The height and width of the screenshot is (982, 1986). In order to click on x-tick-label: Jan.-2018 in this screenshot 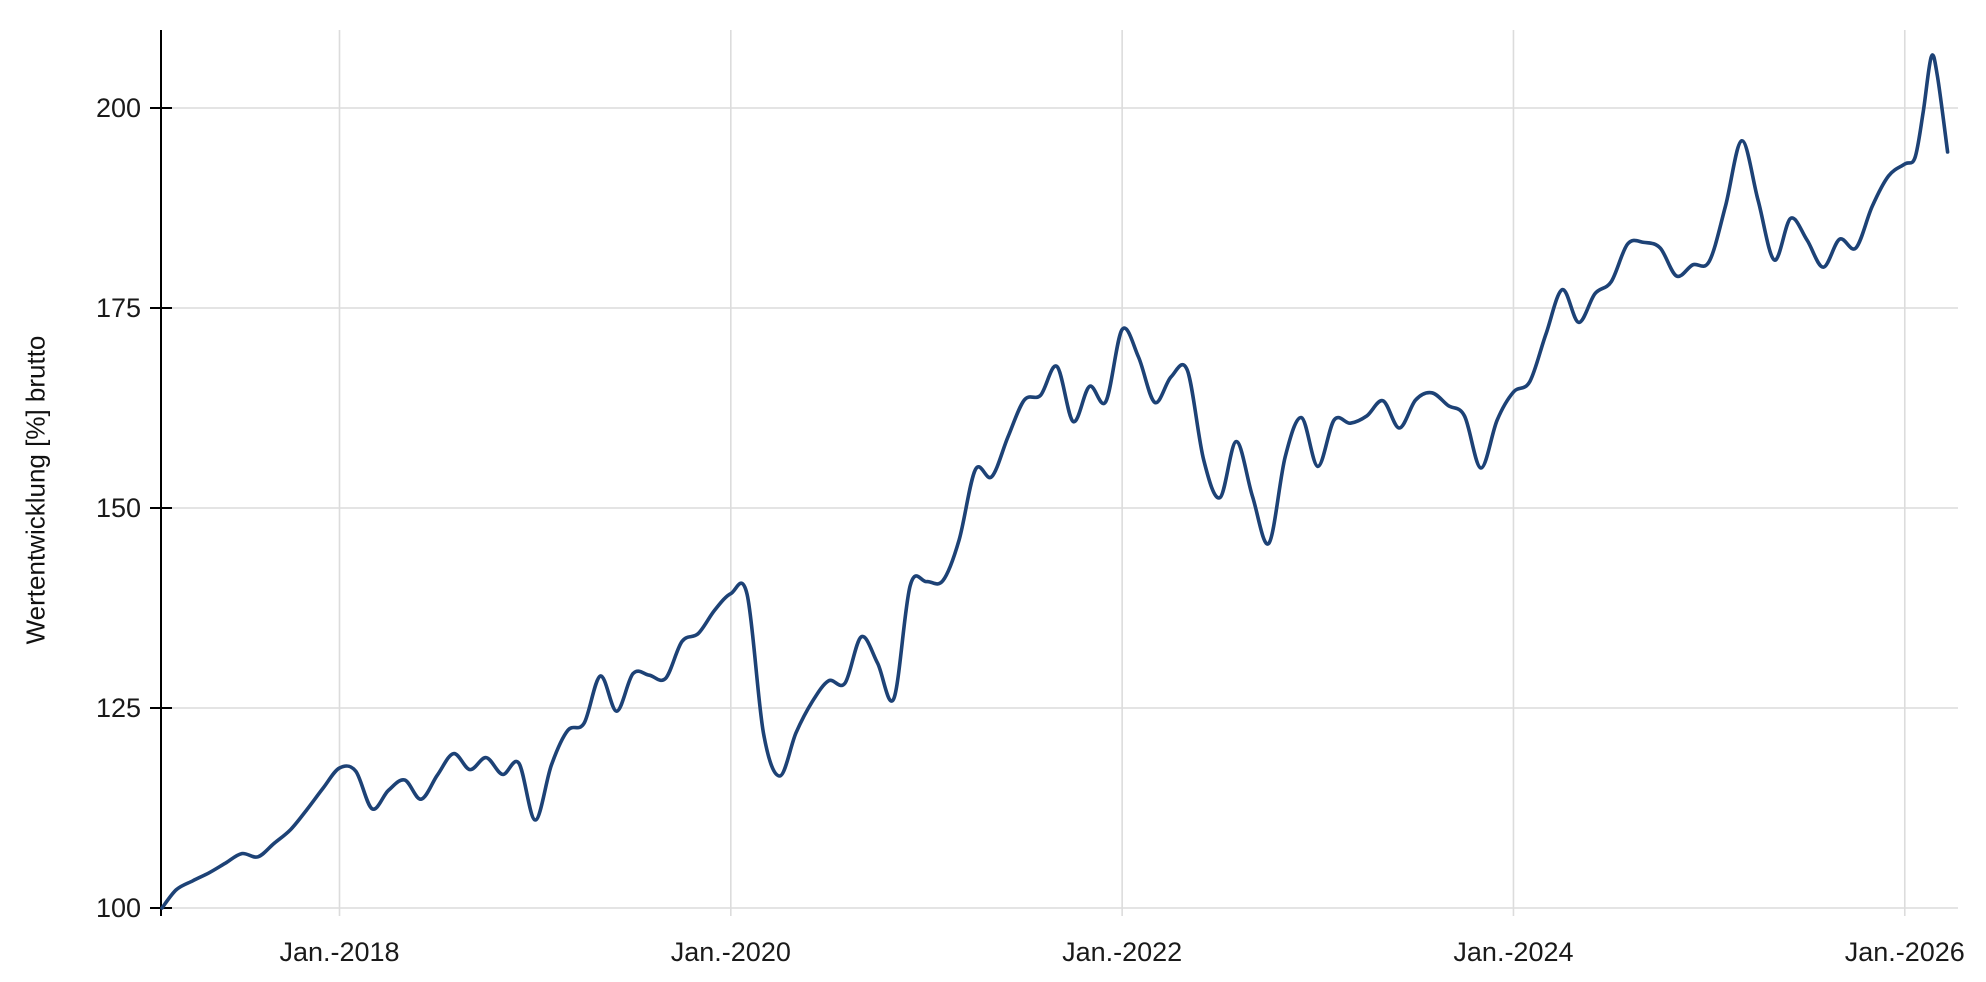, I will do `click(339, 952)`.